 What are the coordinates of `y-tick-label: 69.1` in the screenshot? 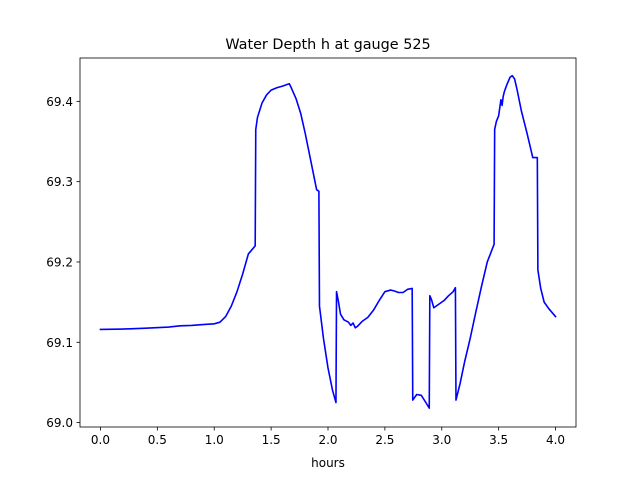 It's located at (59, 343).